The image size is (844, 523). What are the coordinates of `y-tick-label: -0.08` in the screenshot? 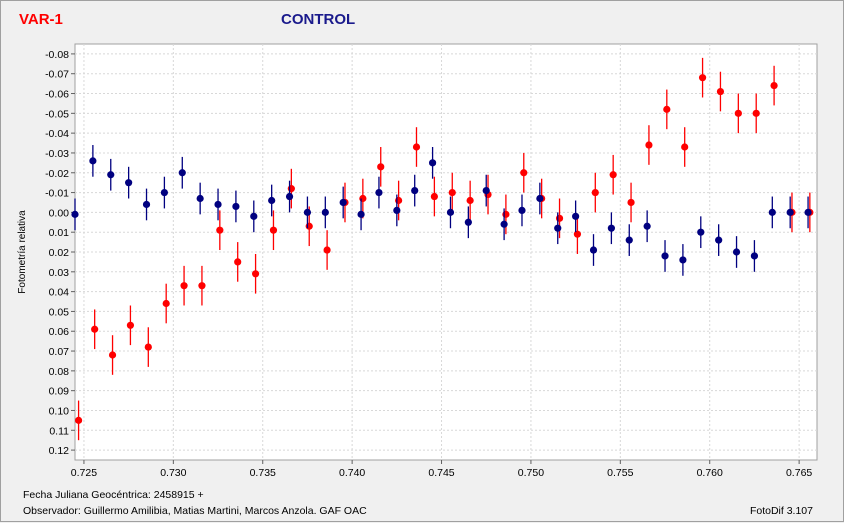 It's located at (57, 55).